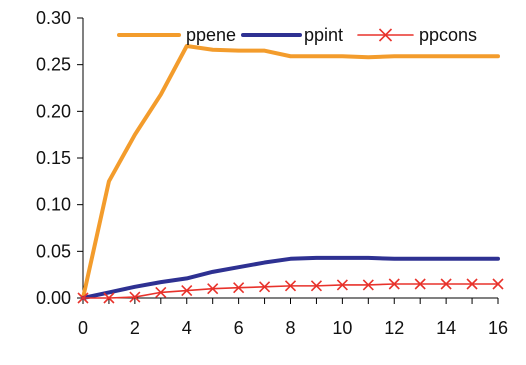 The height and width of the screenshot is (365, 526). Describe the element at coordinates (176, 35) in the screenshot. I see `legend-item-ppene: ppene` at that location.